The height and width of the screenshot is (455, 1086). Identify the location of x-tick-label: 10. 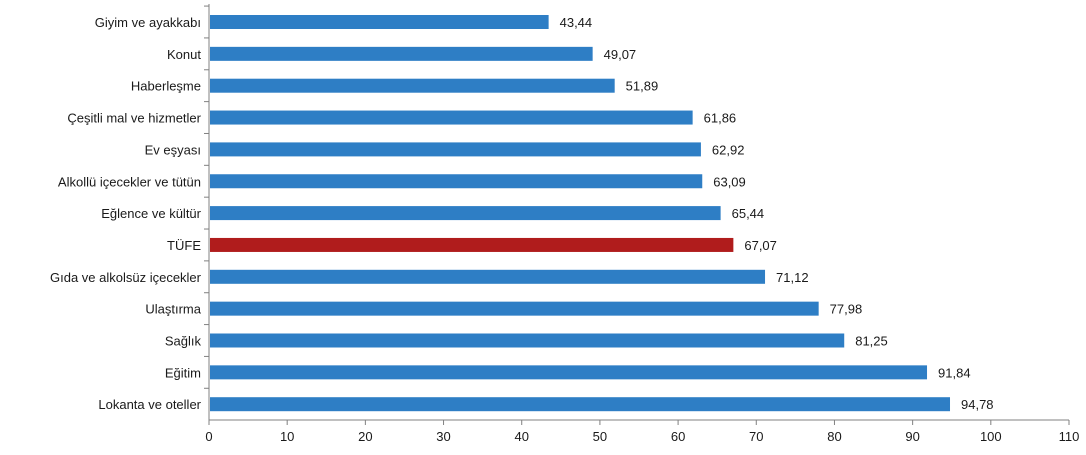
(287, 436).